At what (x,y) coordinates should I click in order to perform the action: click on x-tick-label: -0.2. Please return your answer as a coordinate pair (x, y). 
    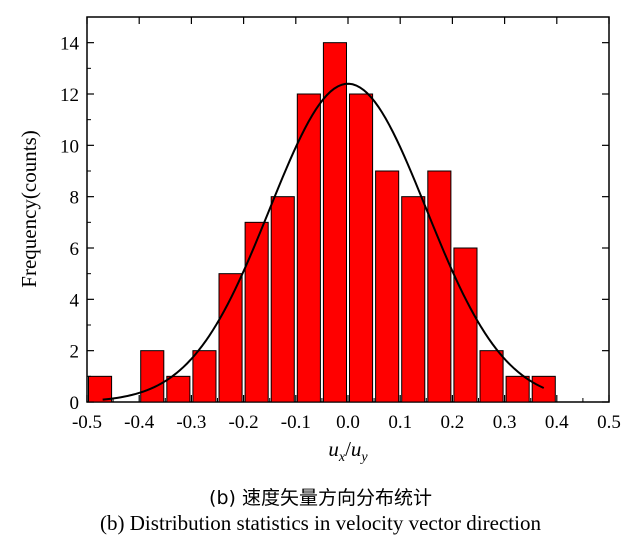
    Looking at the image, I should click on (244, 422).